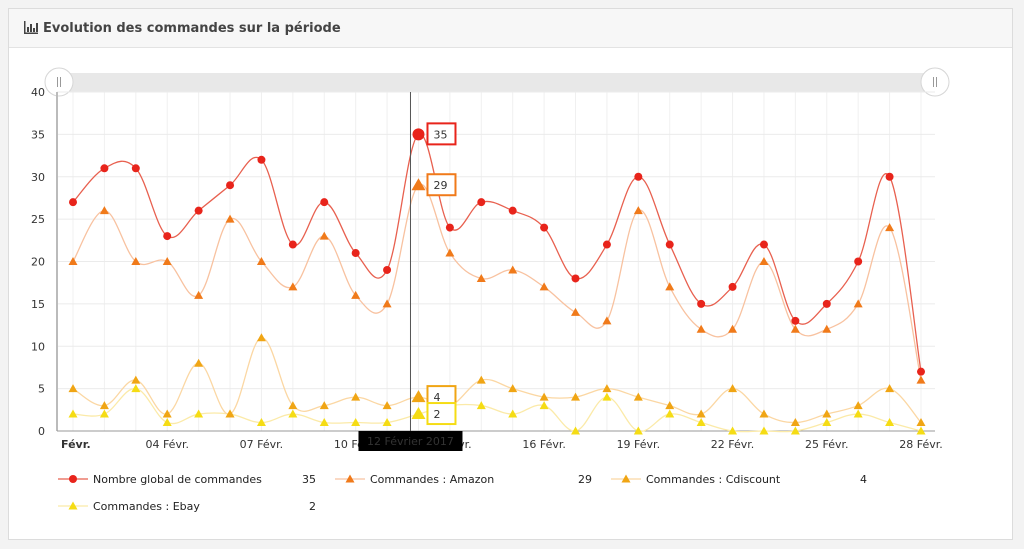  Describe the element at coordinates (496, 82) in the screenshot. I see `range-navigator-track` at that location.